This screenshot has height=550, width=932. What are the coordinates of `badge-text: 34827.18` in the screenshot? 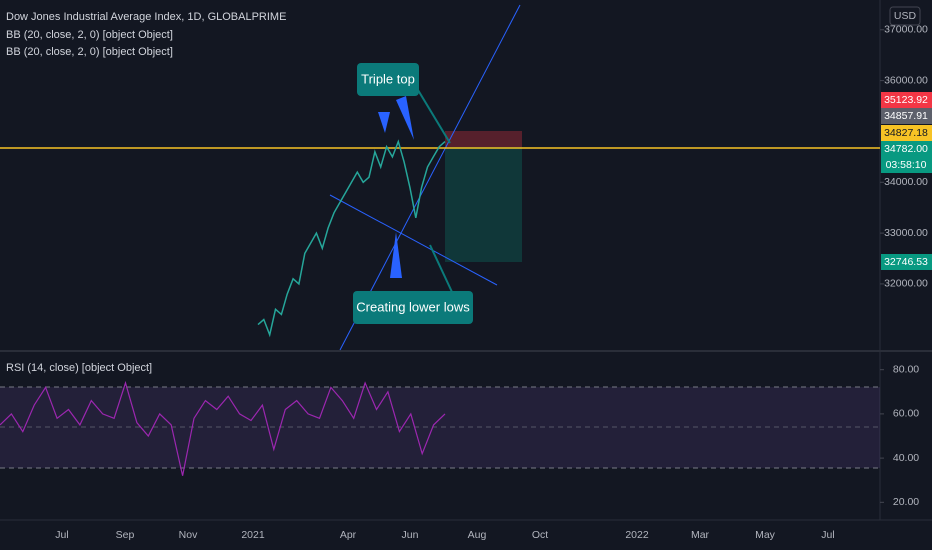 It's located at (906, 133).